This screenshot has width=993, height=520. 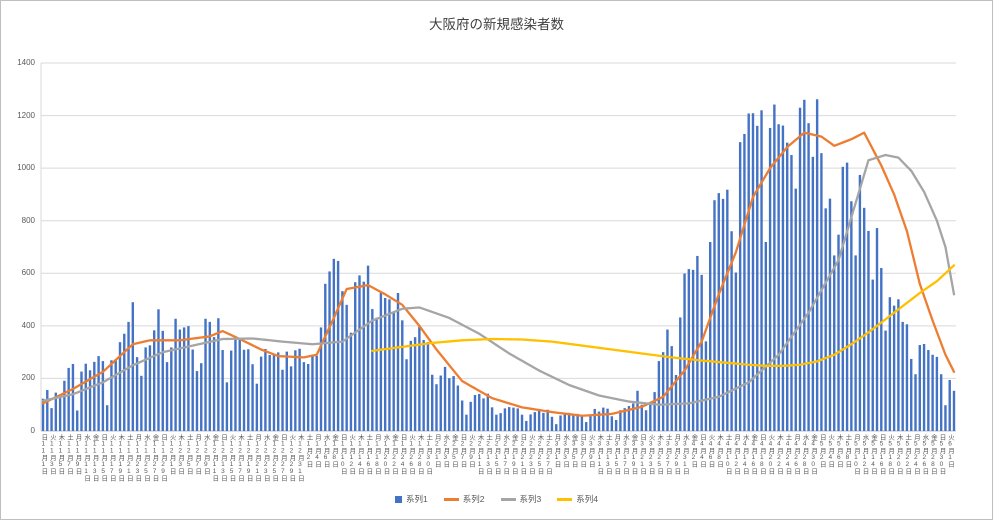 I want to click on x-axis-tick-label: 火11月3日, so click(x=52, y=454).